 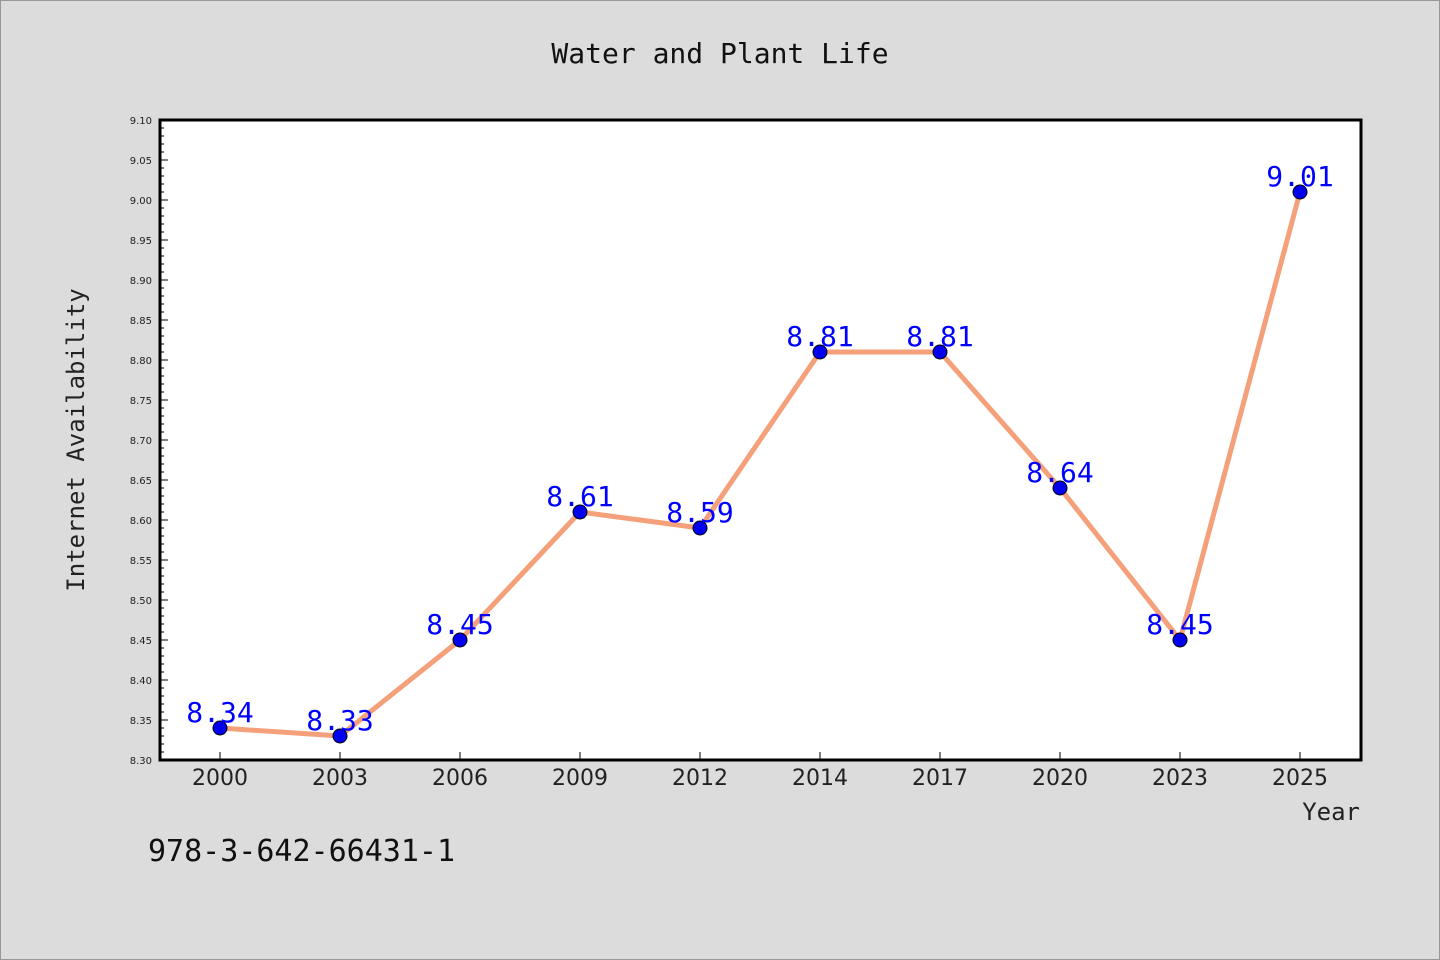 What do you see at coordinates (141, 761) in the screenshot?
I see `y-tick-label: 8.30` at bounding box center [141, 761].